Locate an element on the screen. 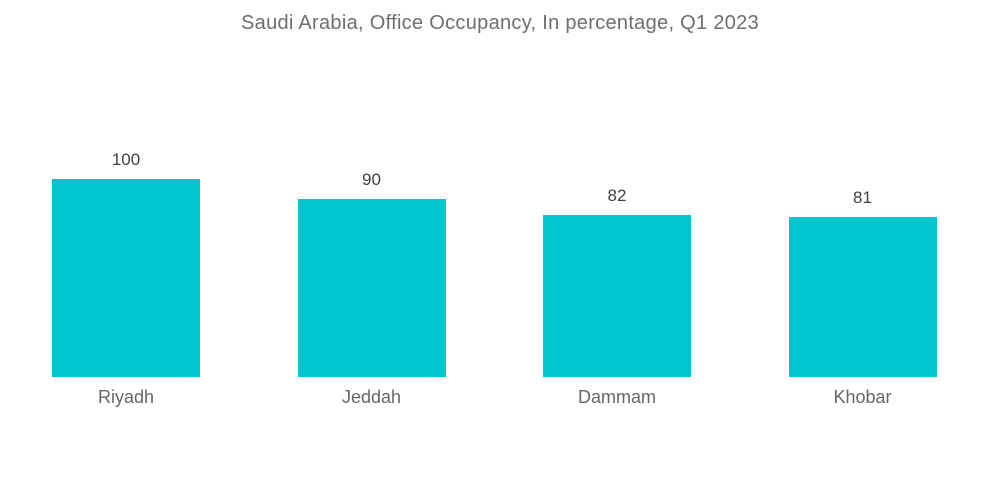 The height and width of the screenshot is (504, 1000). value-label-dammam: 82 is located at coordinates (617, 195).